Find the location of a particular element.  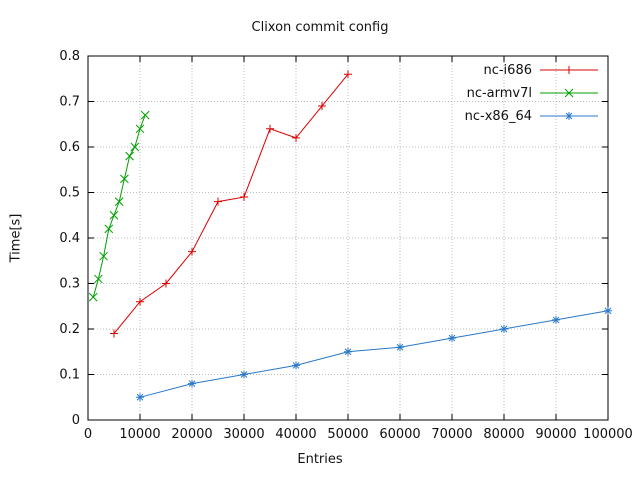

x-tick-label: 40000 is located at coordinates (295, 434).